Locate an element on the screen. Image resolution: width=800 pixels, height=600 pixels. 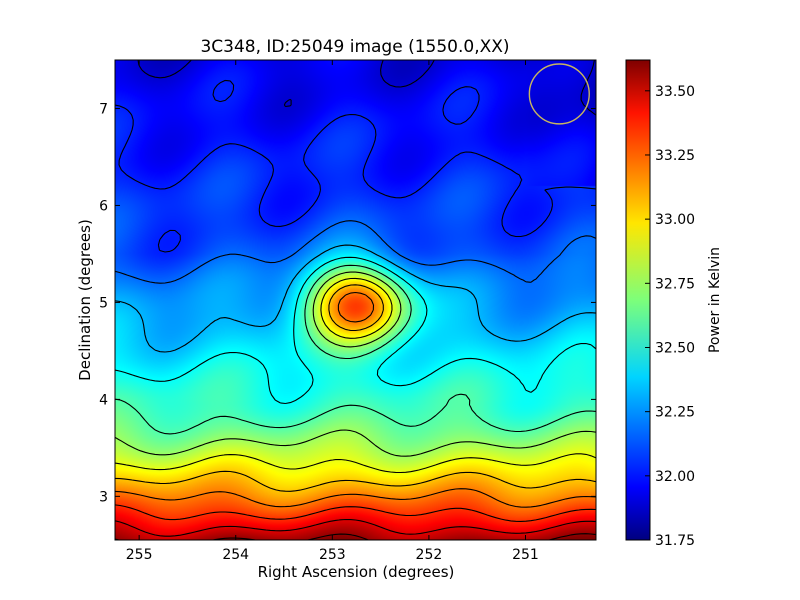
y-tick-label: 4 is located at coordinates (103, 400).